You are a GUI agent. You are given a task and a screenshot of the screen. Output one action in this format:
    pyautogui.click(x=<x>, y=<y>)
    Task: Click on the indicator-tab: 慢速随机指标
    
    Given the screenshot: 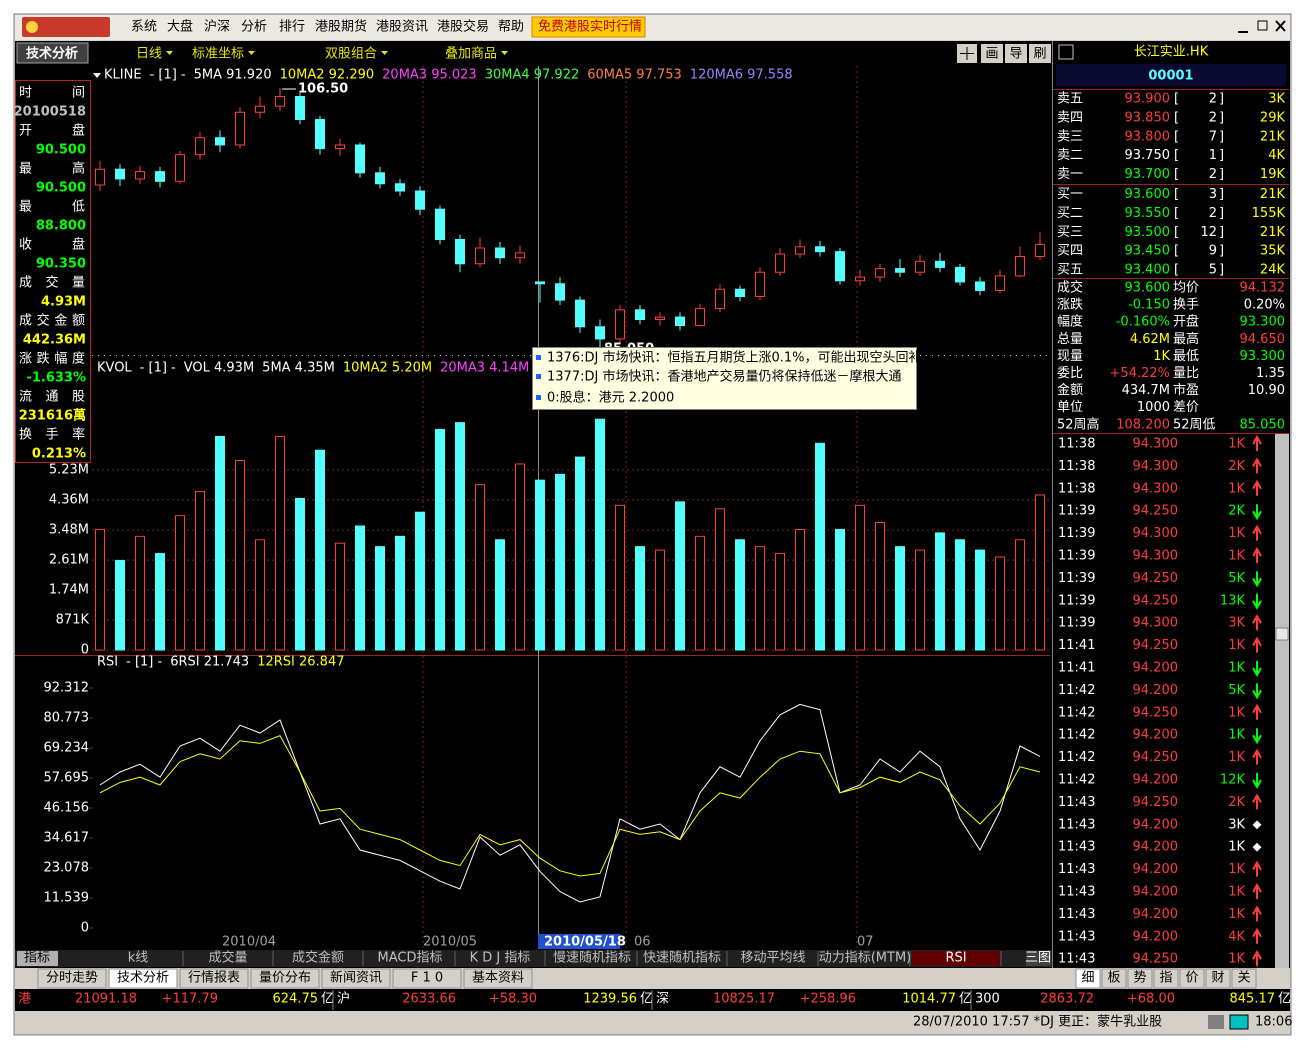 What is the action you would take?
    pyautogui.click(x=592, y=958)
    